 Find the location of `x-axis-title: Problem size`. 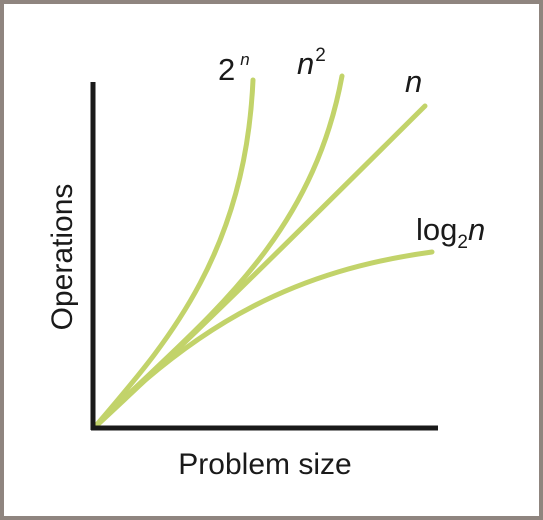

x-axis-title: Problem size is located at coordinates (264, 464).